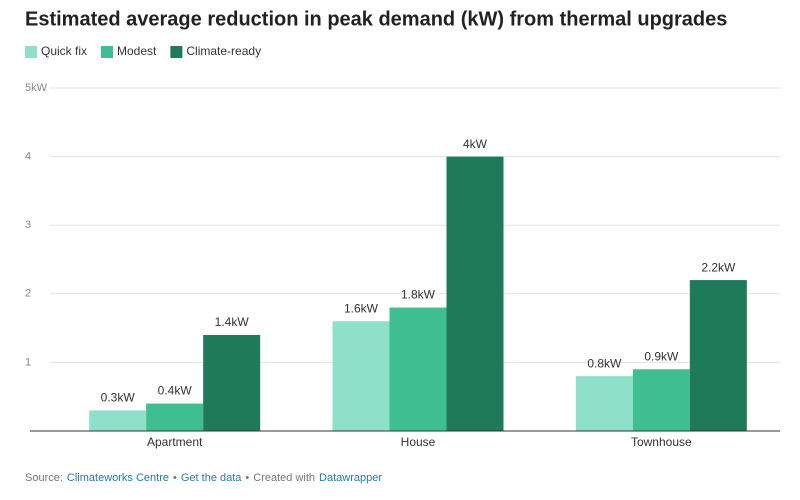 The image size is (800, 500). I want to click on footer-link: Datawrapper, so click(350, 478).